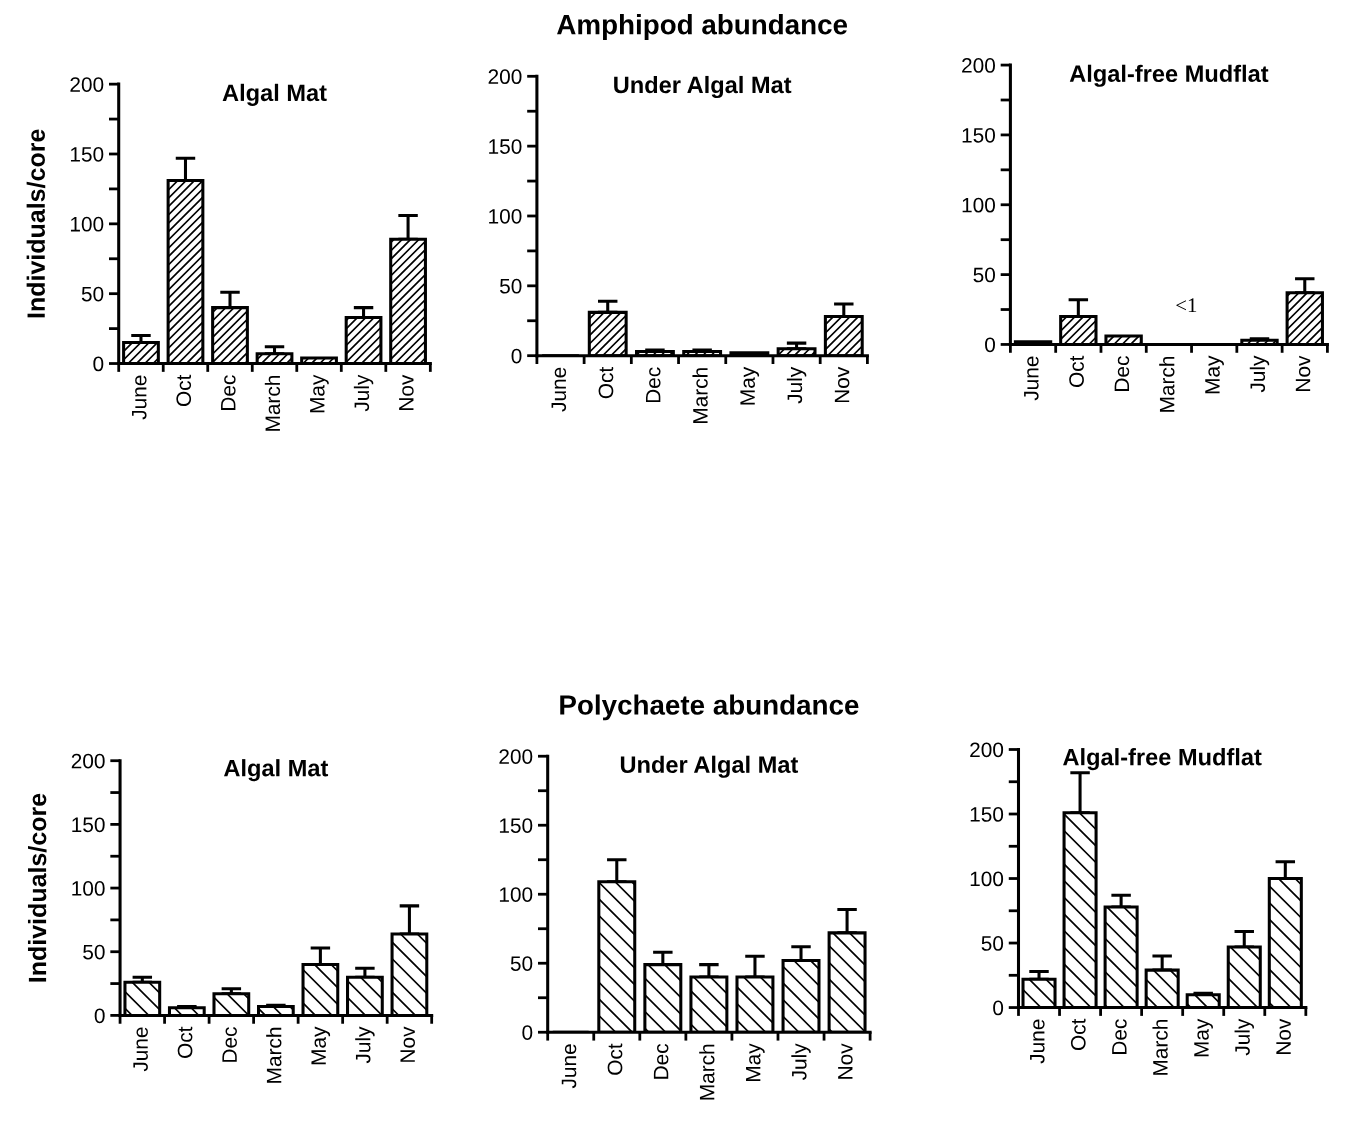 The width and height of the screenshot is (1349, 1122). Describe the element at coordinates (1186, 305) in the screenshot. I see `annotation: <1` at that location.